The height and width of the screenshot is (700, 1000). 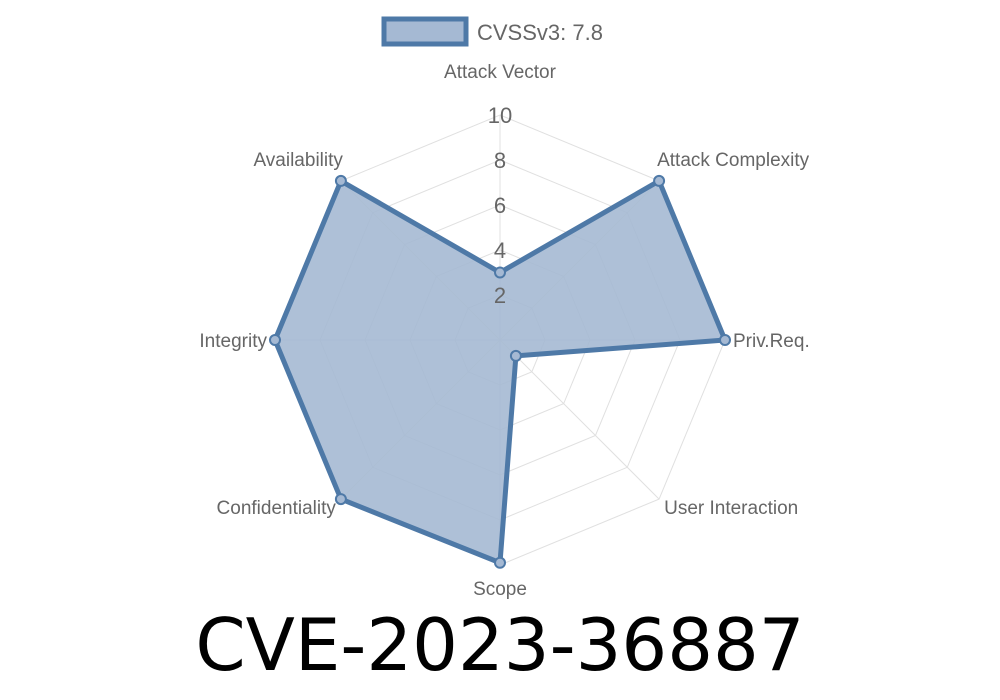 I want to click on axis-label: Availability, so click(x=298, y=160).